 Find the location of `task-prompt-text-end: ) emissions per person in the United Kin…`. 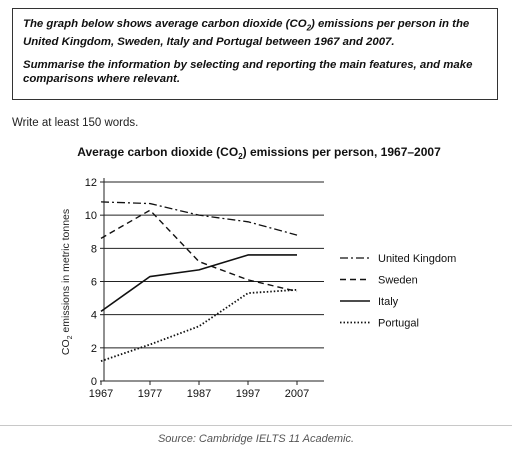

task-prompt-text-end: ) emissions per person in the United Kin… is located at coordinates (246, 33).